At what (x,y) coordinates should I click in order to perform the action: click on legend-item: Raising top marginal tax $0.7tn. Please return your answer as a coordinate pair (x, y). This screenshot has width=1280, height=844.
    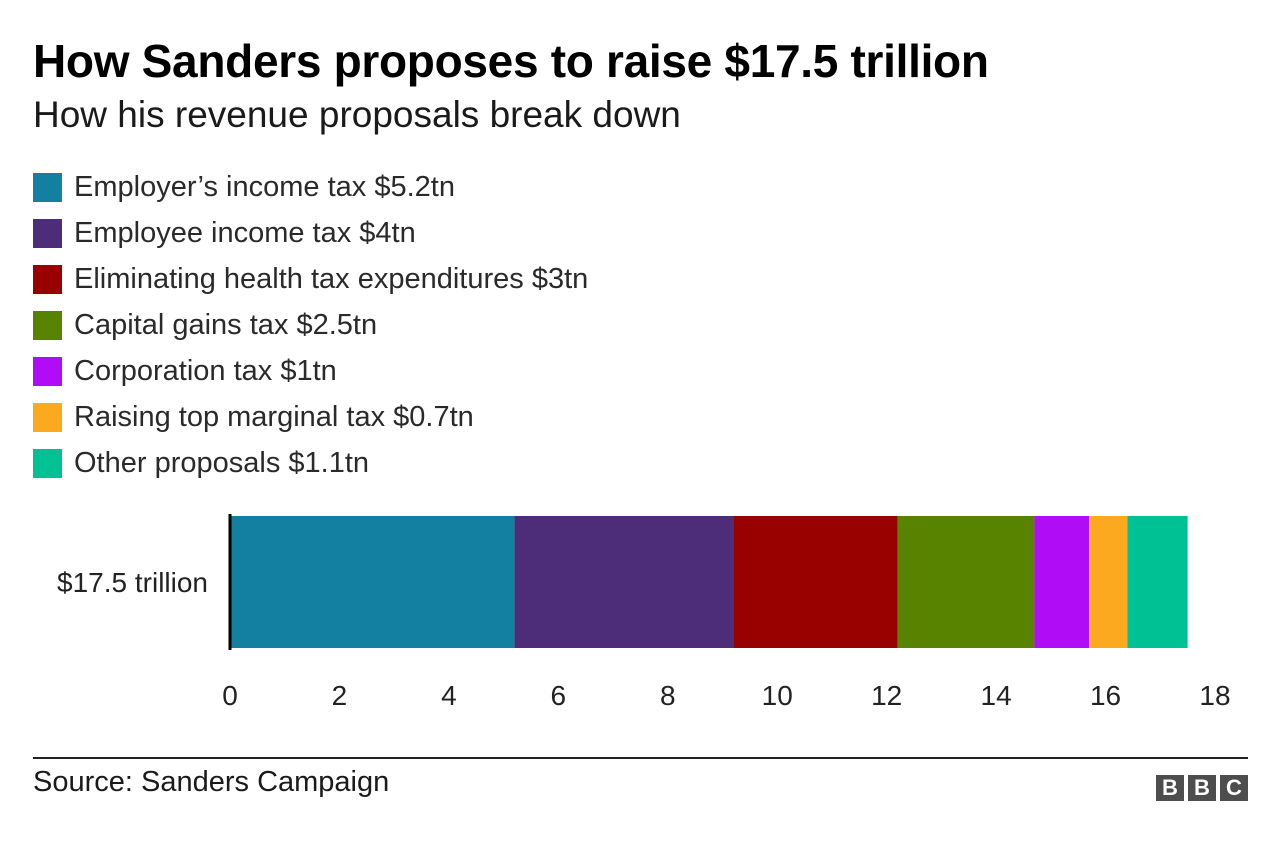
    Looking at the image, I should click on (310, 417).